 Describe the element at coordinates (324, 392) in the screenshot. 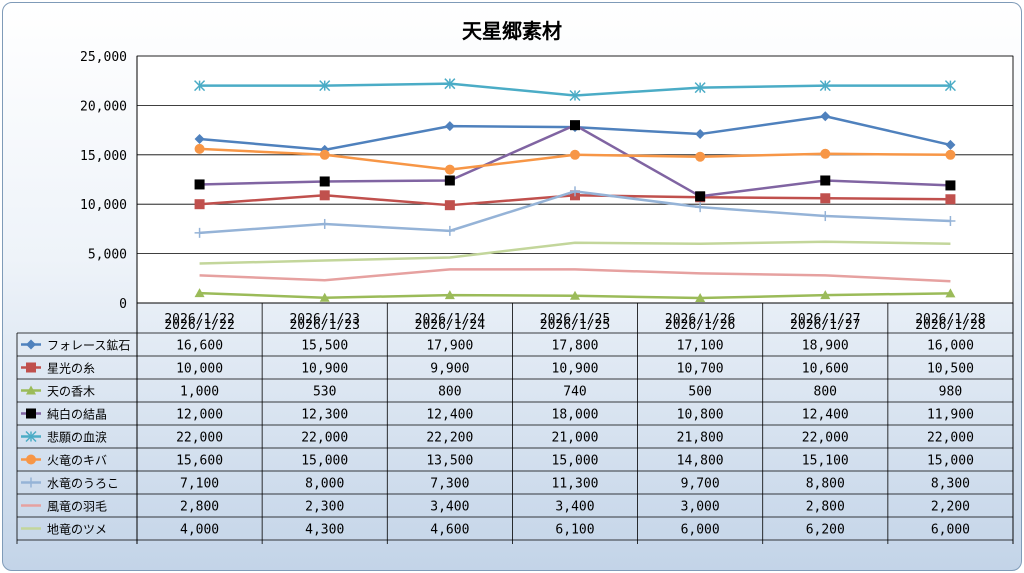

I see `table-value-cell: 530` at that location.